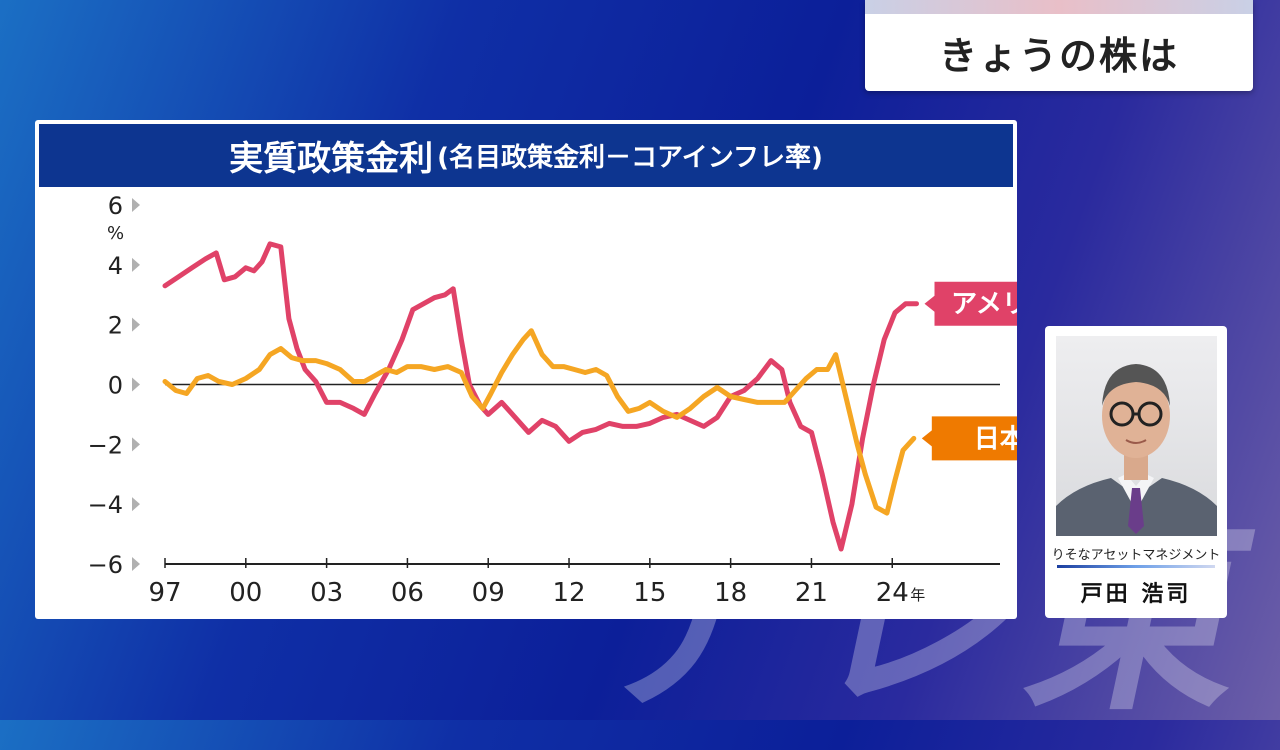 This screenshot has height=750, width=1280. I want to click on x-tick-label: 06, so click(407, 593).